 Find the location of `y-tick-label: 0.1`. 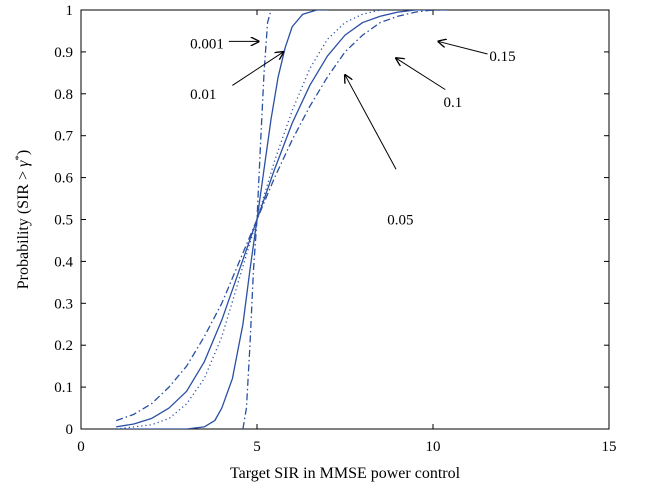

y-tick-label: 0.1 is located at coordinates (63, 388).